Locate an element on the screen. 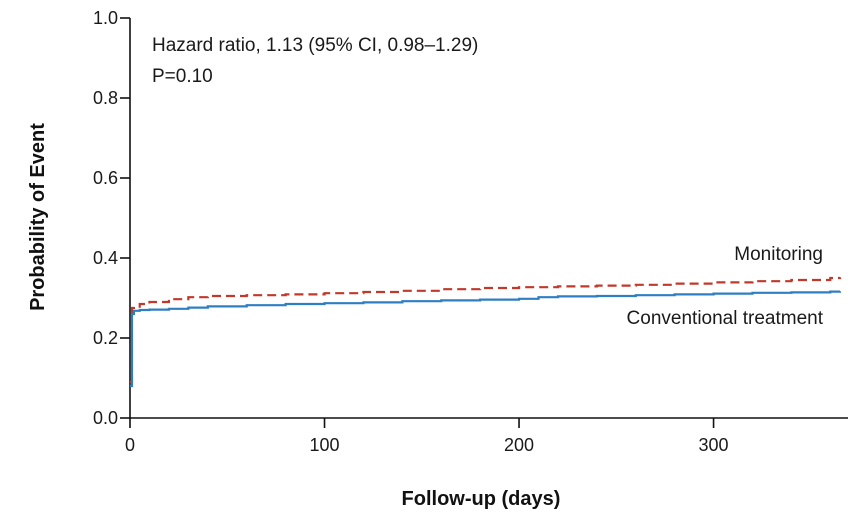  series-label-monitoring: Monitoring is located at coordinates (778, 254).